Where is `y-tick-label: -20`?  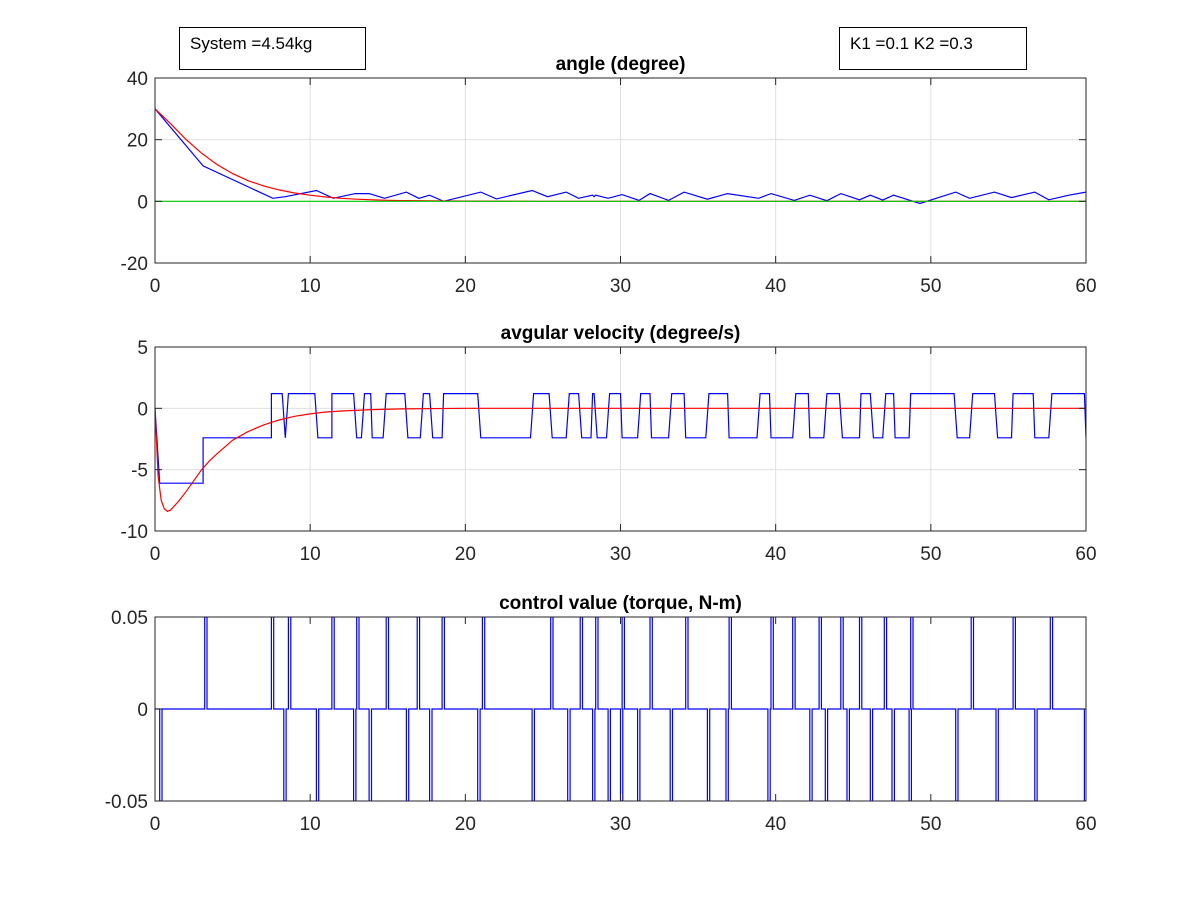 y-tick-label: -20 is located at coordinates (134, 264).